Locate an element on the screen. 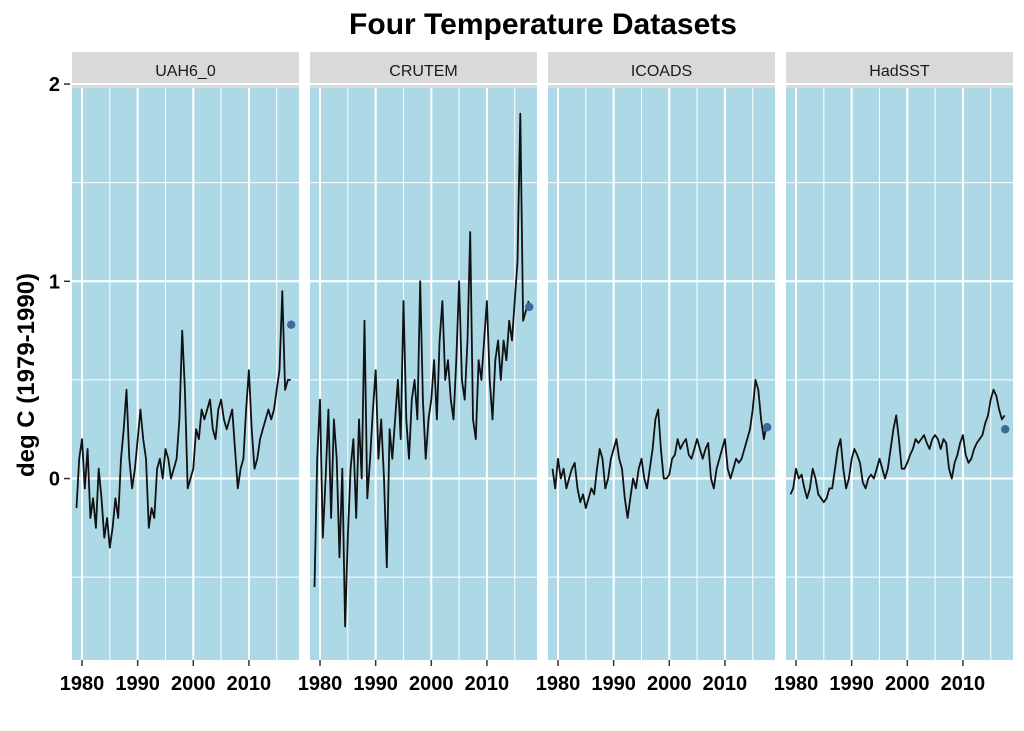  facet-strip-label: UAH6_0 is located at coordinates (185, 71).